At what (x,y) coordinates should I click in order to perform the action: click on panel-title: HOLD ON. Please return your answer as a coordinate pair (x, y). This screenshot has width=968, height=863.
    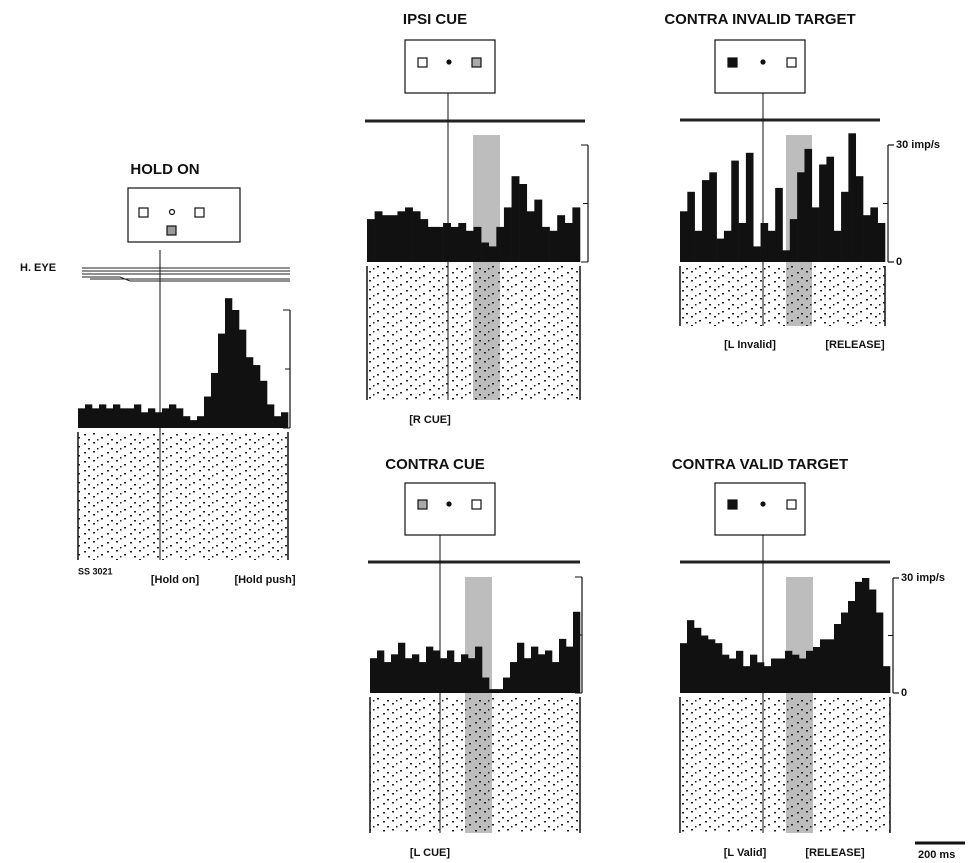
    Looking at the image, I should click on (164, 169).